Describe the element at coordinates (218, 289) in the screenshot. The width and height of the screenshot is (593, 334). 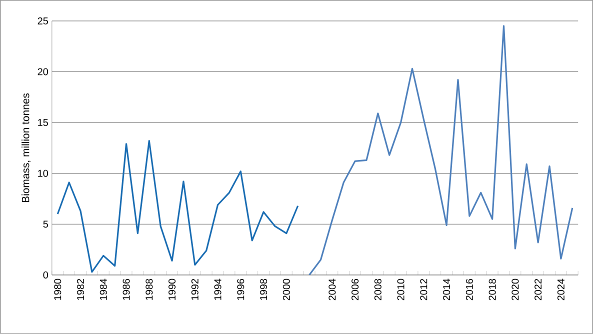
I see `x-tick-label: 1994` at that location.